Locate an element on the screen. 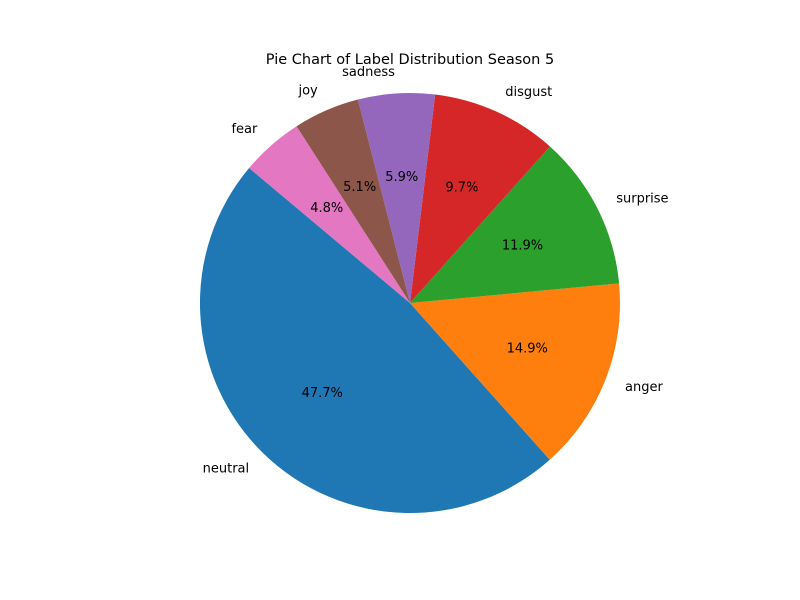 This screenshot has height=600, width=800. pie-slice-sadness is located at coordinates (396, 197).